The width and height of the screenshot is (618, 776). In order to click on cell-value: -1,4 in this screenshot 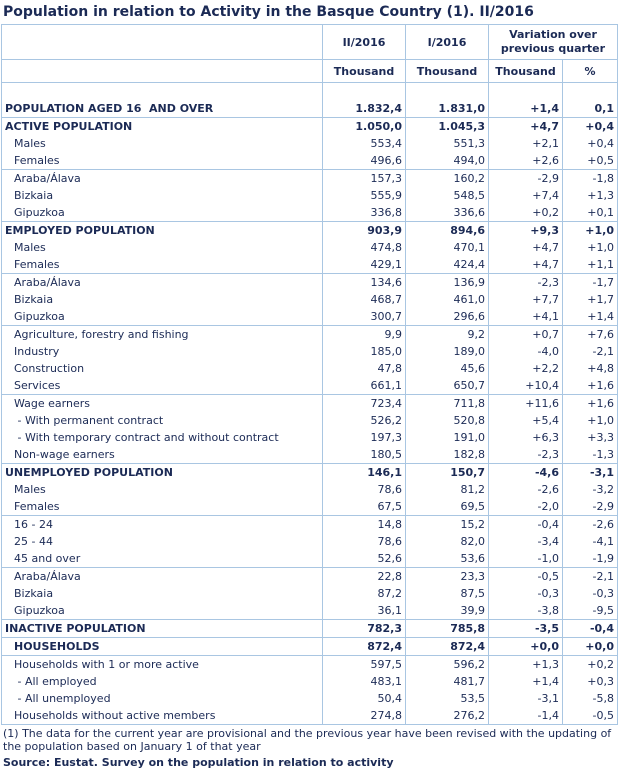, I will do `click(525, 716)`.